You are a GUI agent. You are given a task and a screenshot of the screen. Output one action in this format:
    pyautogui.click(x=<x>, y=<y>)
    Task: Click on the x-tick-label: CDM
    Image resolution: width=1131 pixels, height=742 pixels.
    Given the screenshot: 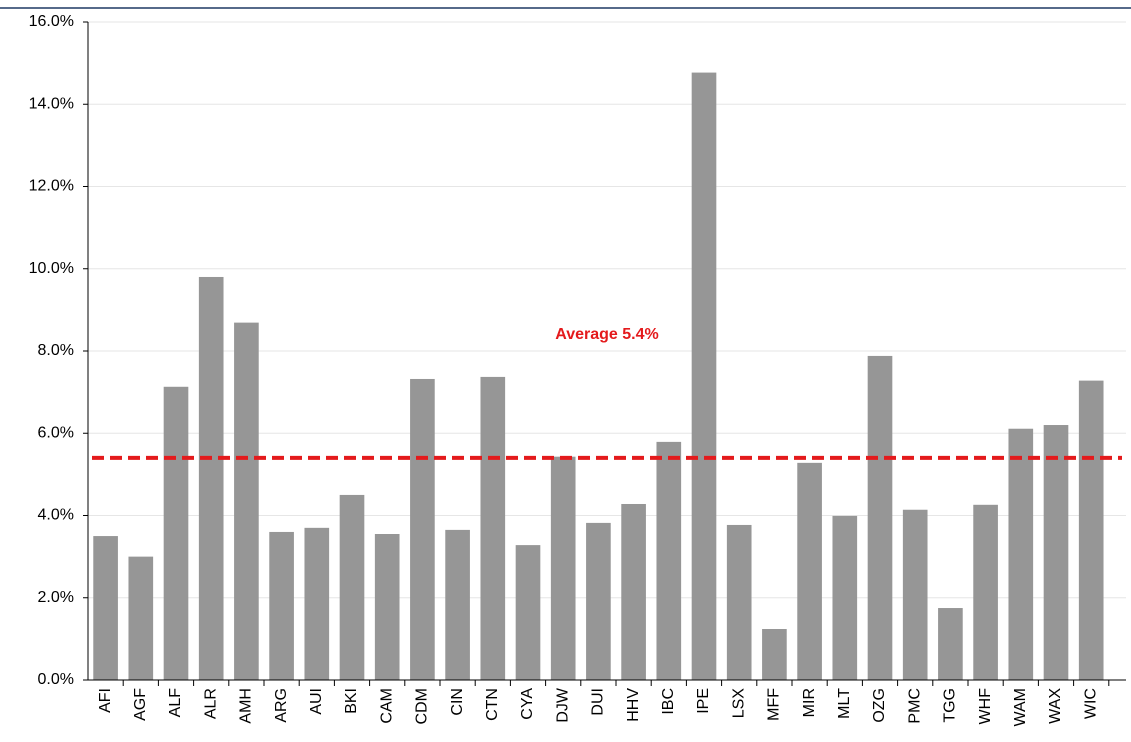 What is the action you would take?
    pyautogui.click(x=422, y=706)
    